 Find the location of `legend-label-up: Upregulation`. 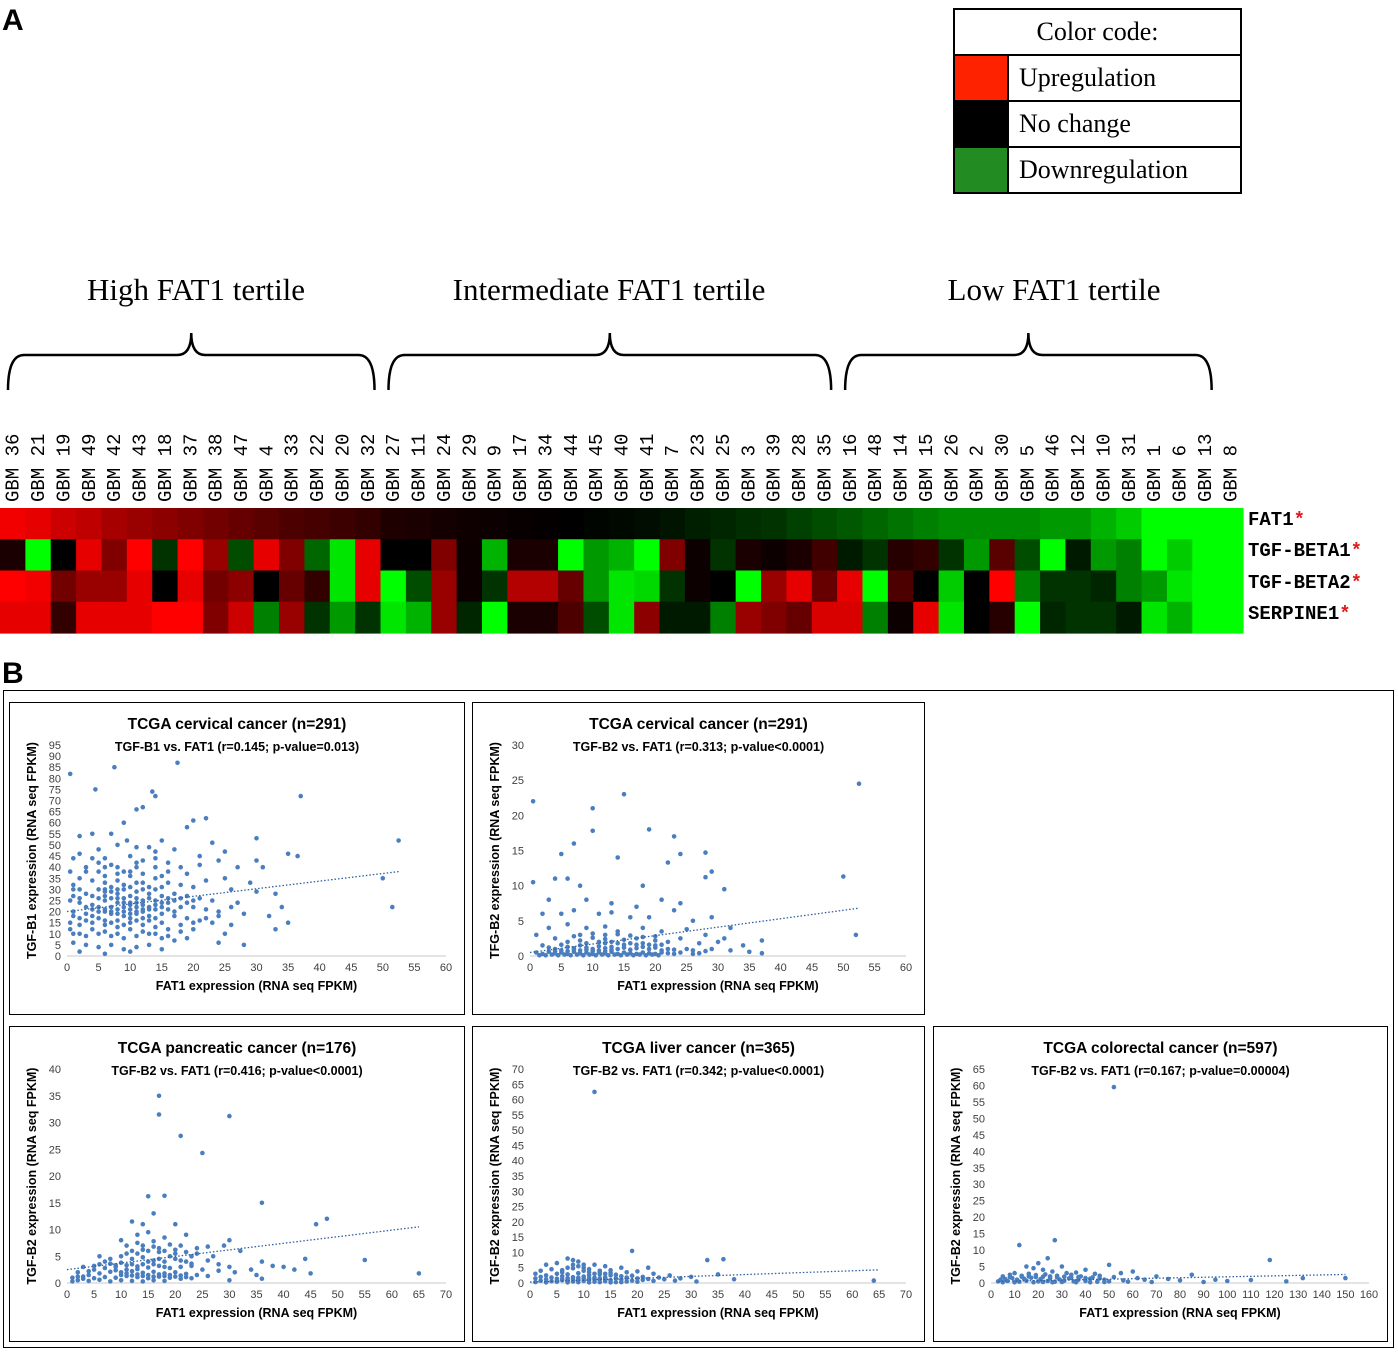

legend-label-up: Upregulation is located at coordinates (1124, 78).